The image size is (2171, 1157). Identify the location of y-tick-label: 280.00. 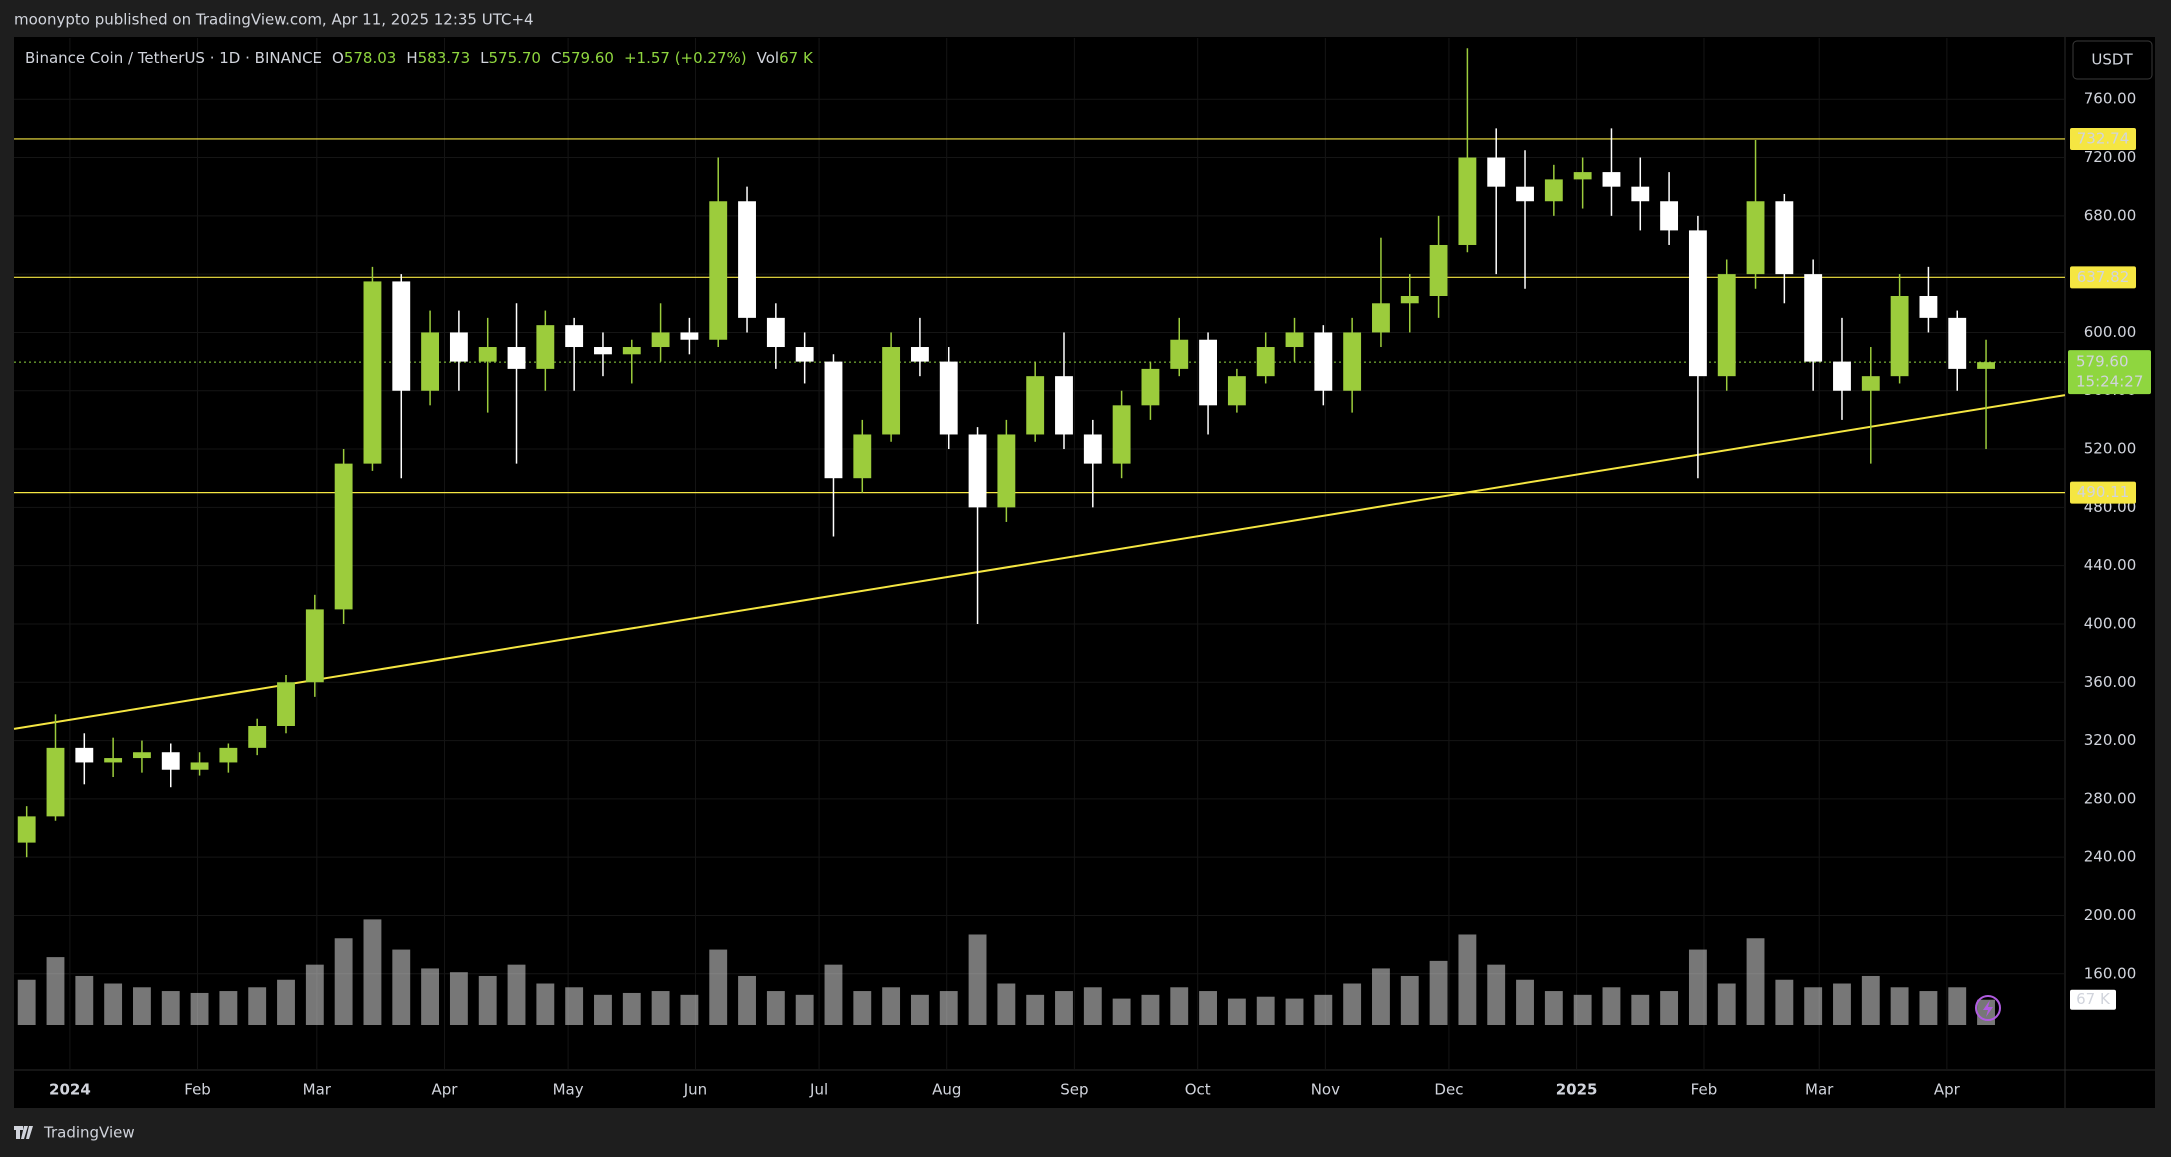
(2110, 798).